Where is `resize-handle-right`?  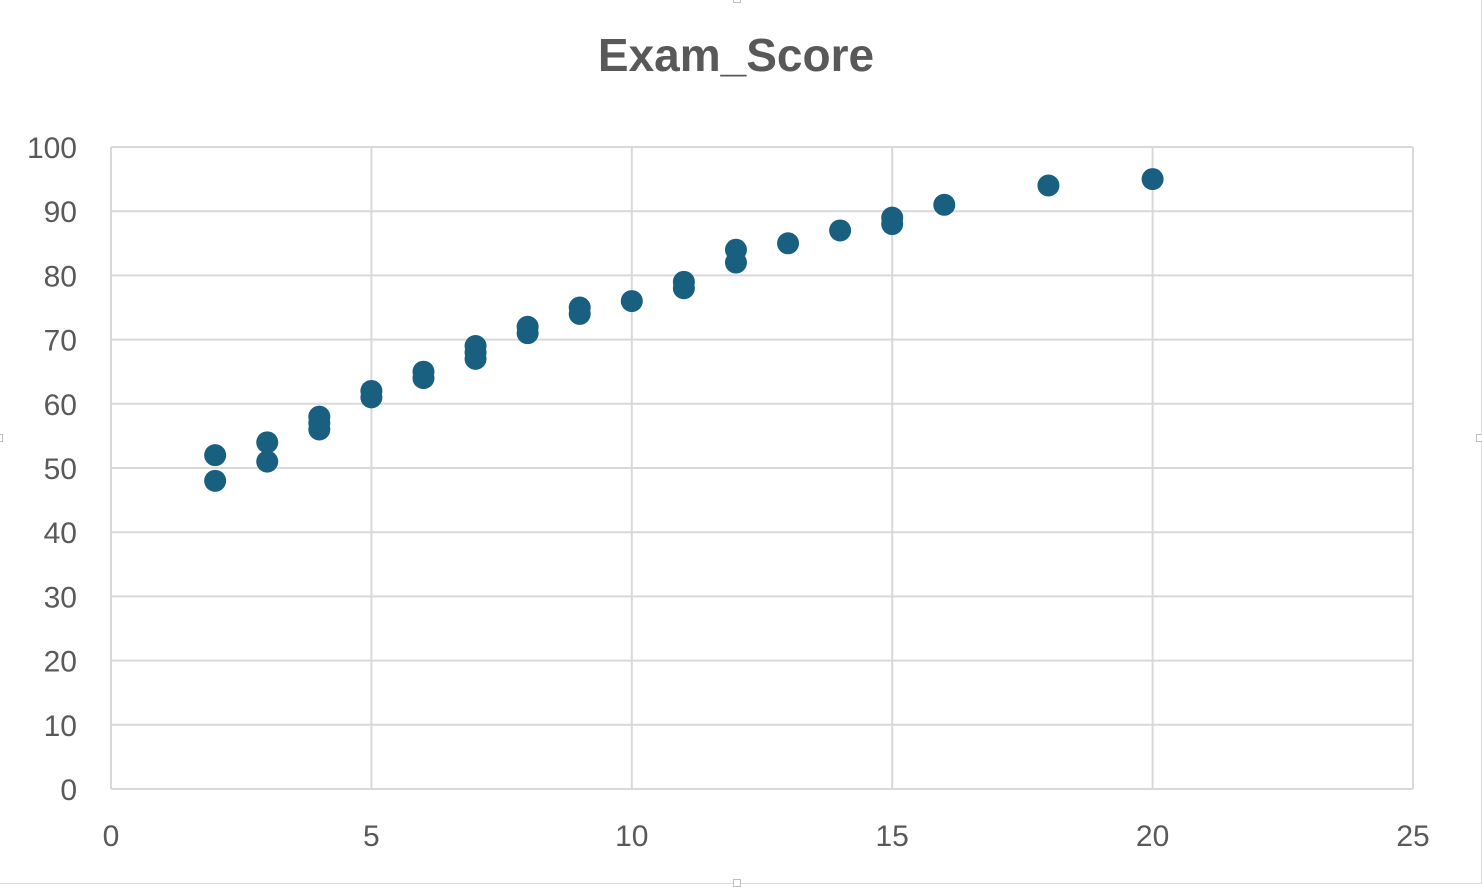
resize-handle-right is located at coordinates (1479, 438).